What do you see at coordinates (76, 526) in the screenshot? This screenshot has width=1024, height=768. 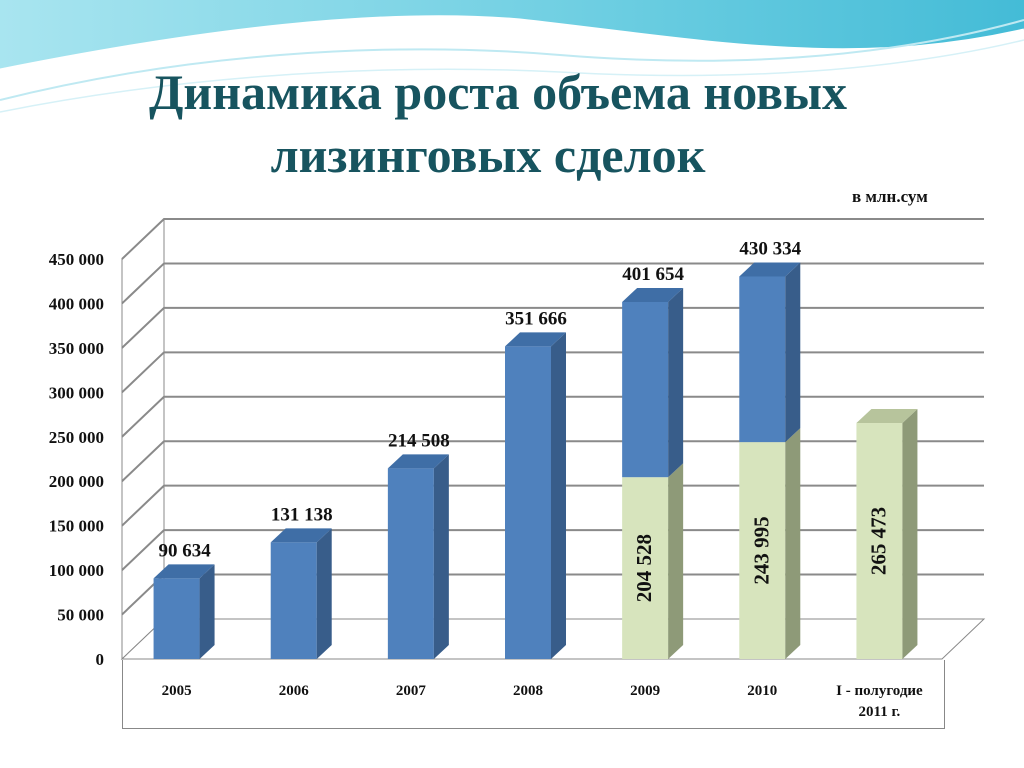 I see `y-tick-label: 150 000` at bounding box center [76, 526].